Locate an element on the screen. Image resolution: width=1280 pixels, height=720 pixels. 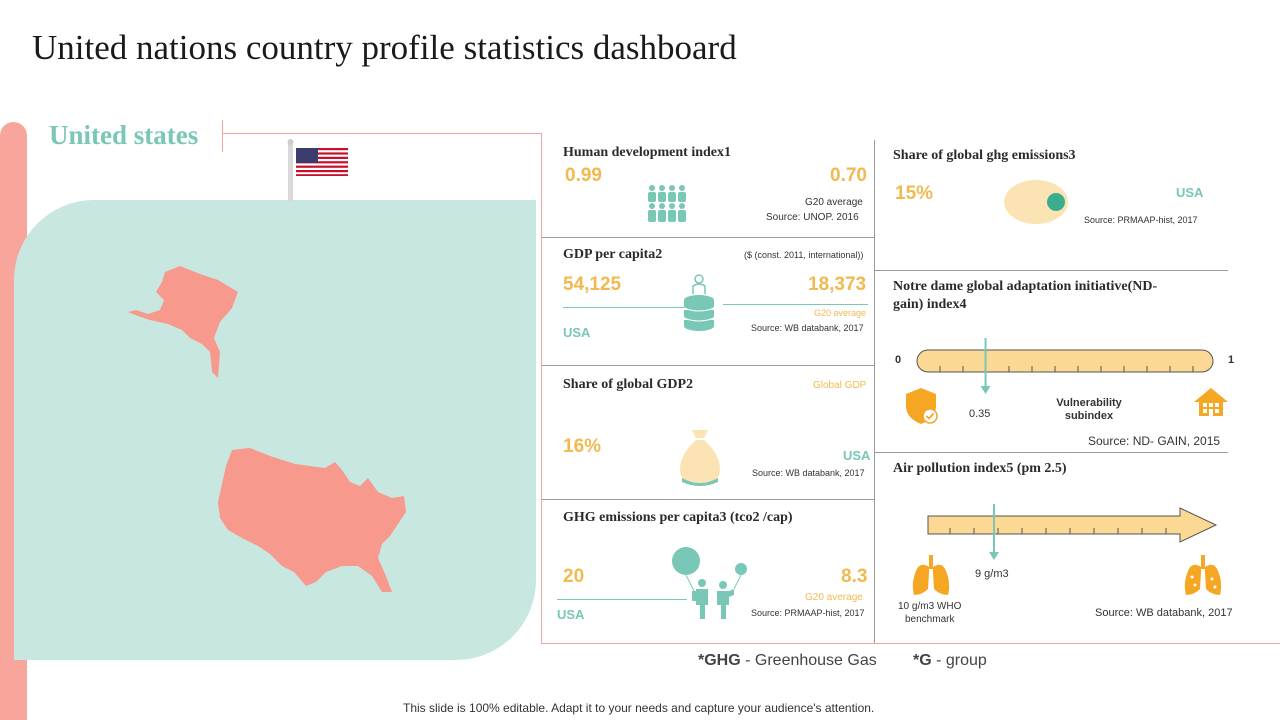
air-bench-line1: 10 g/m3 WHO is located at coordinates (930, 606).